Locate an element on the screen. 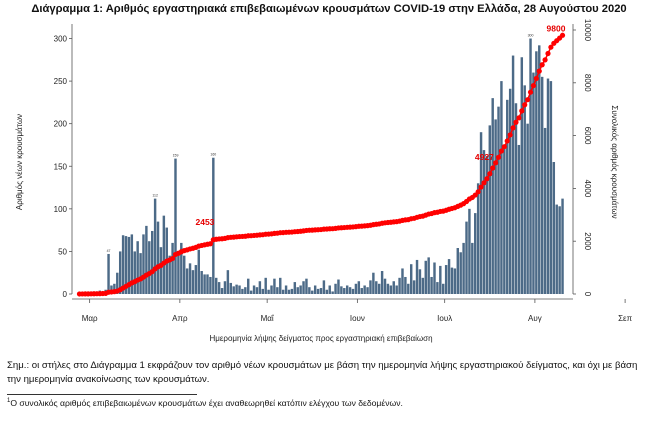  cumulative-annotation: 4927 is located at coordinates (484, 157).